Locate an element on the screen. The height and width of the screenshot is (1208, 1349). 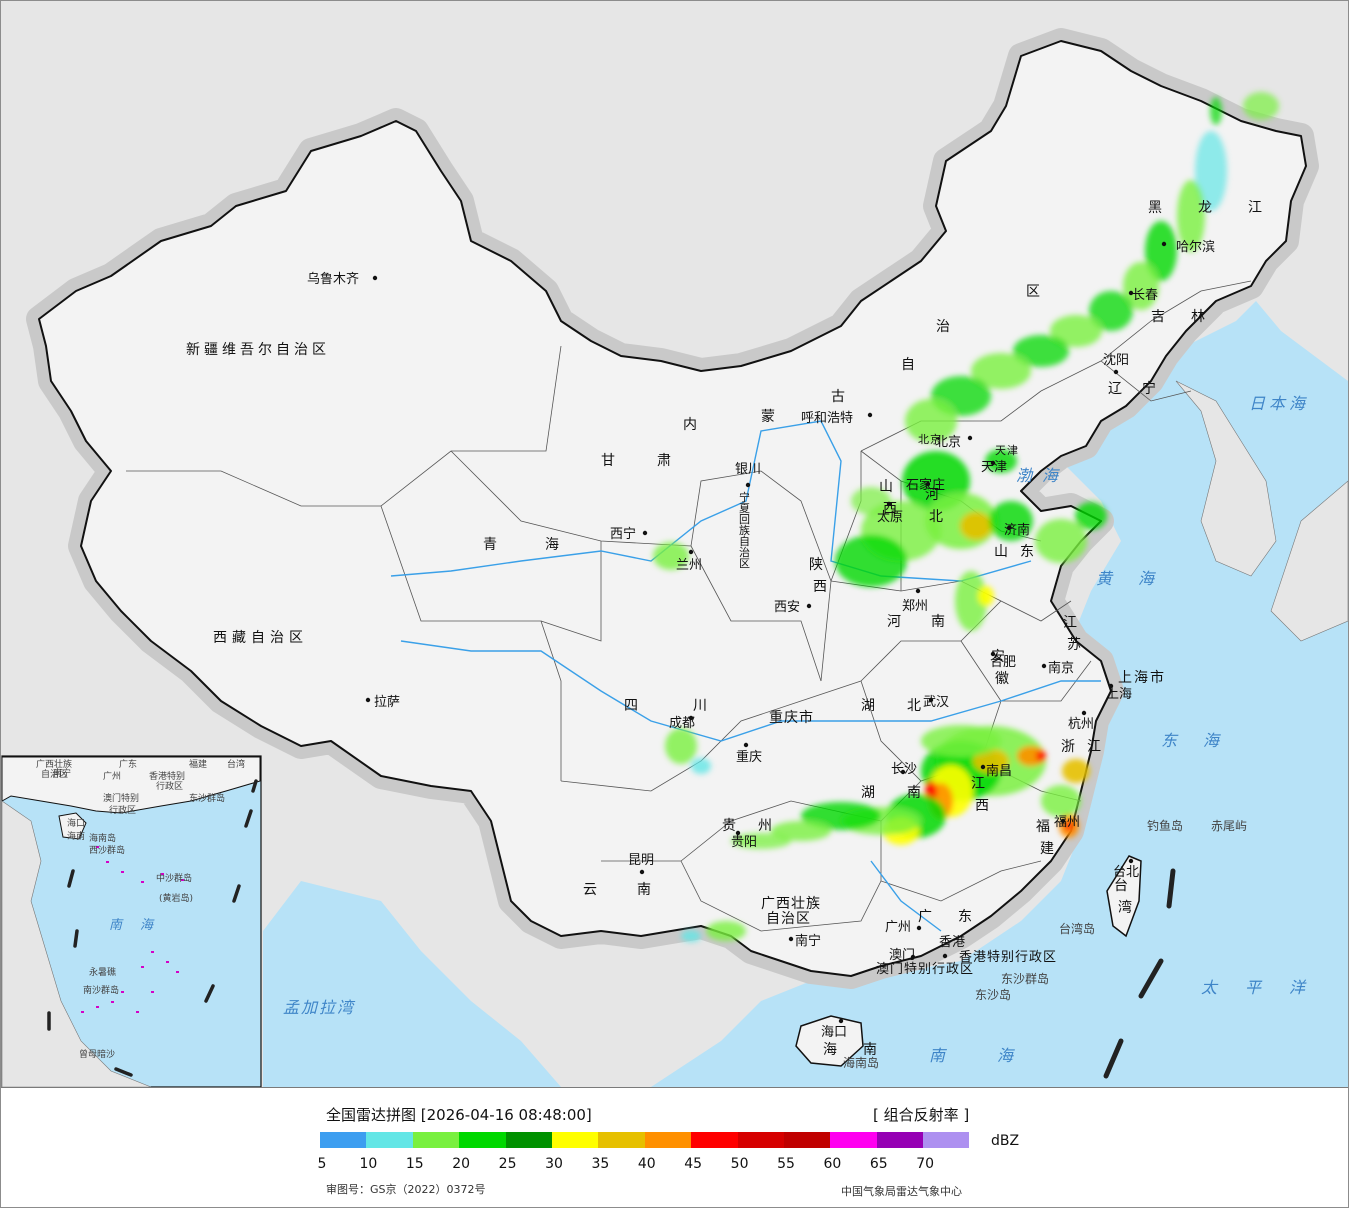
city-label: 乌鲁木齐 is located at coordinates (333, 279).